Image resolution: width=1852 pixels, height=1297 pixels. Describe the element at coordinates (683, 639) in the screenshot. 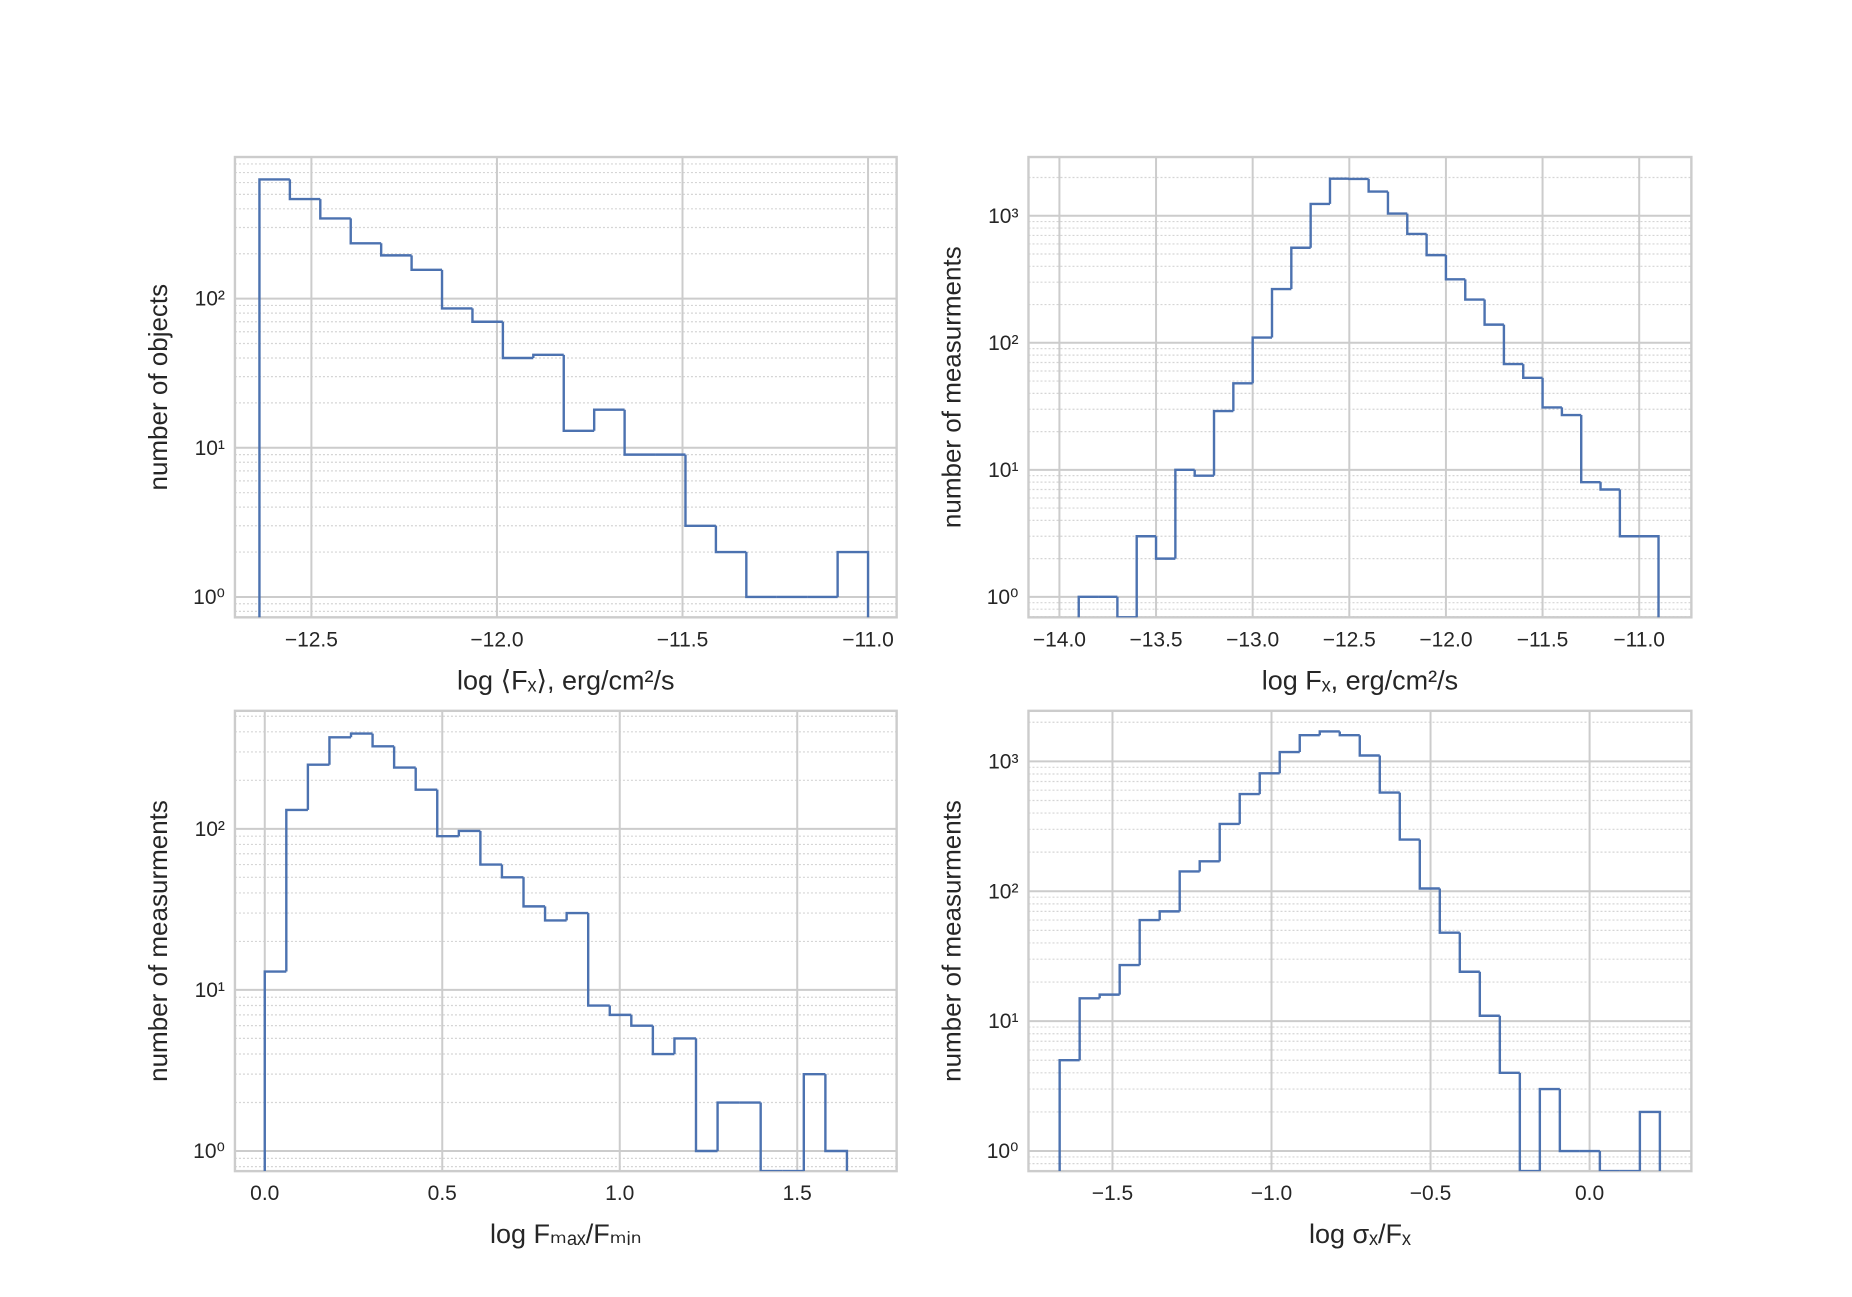

I see `x-tick-label: −11.5` at that location.